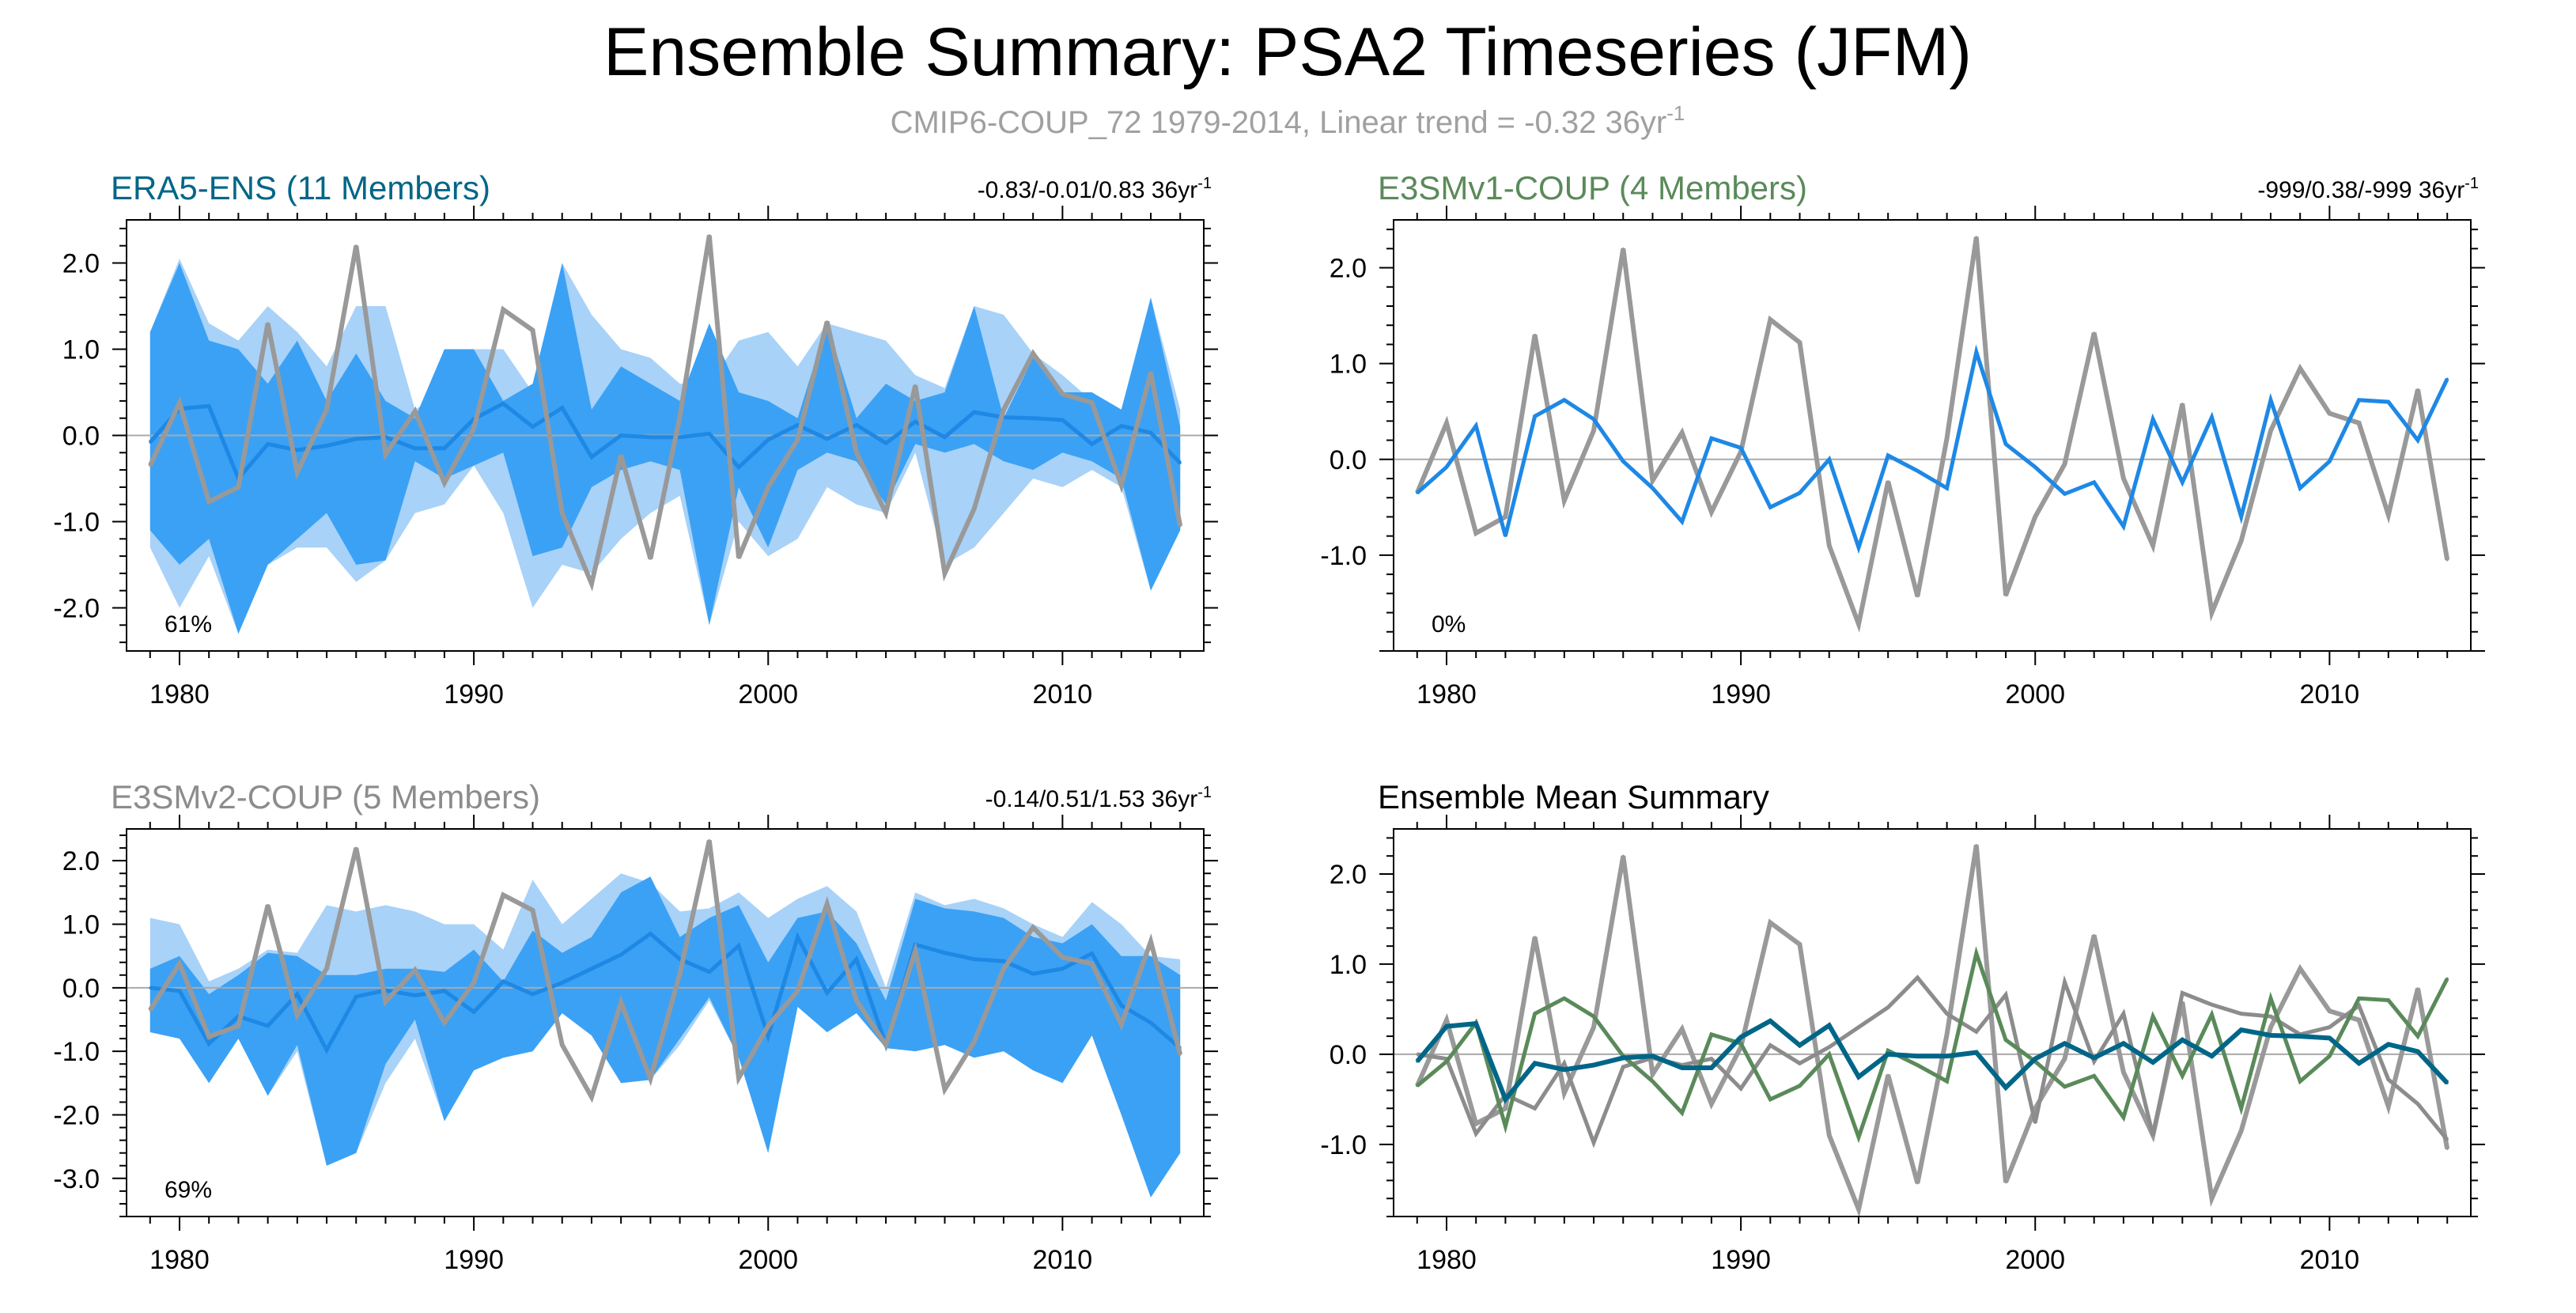 This screenshot has height=1313, width=2576. What do you see at coordinates (1063, 694) in the screenshot?
I see `x-tick-label: 2010` at bounding box center [1063, 694].